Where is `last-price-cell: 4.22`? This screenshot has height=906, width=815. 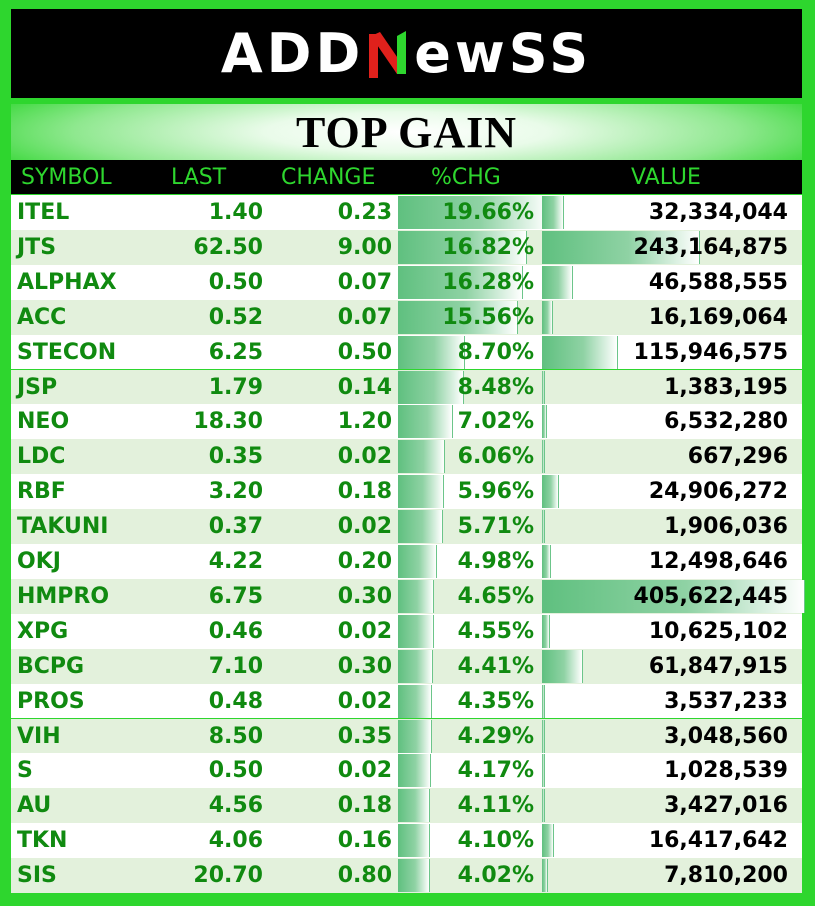 last-price-cell: 4.22 is located at coordinates (235, 561).